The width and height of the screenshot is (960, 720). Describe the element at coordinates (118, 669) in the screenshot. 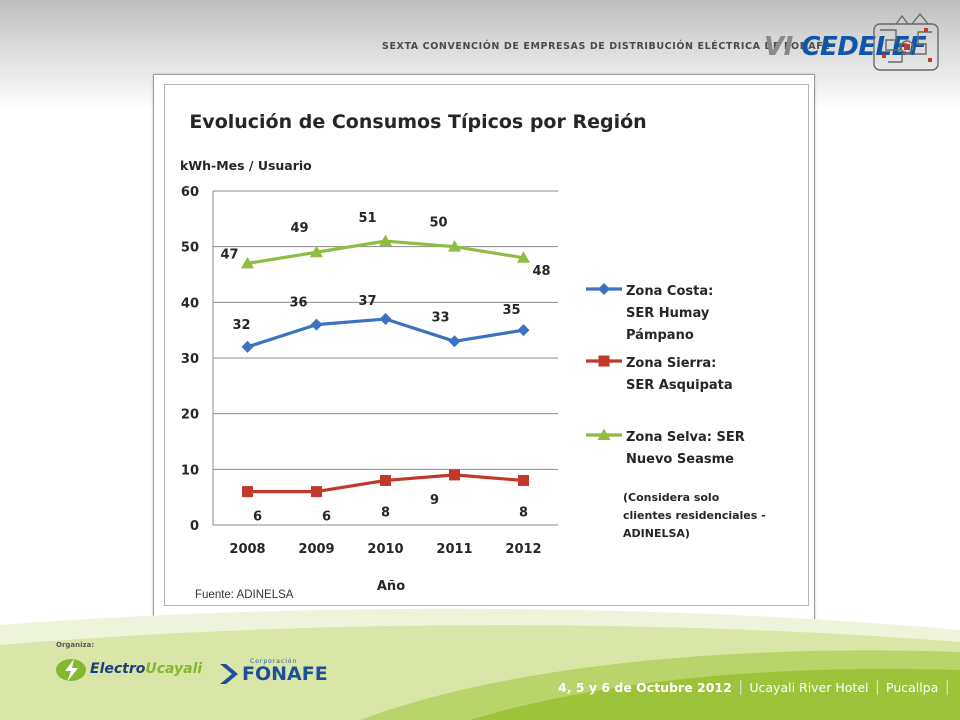

I see `logo1-main-text: Electro` at that location.